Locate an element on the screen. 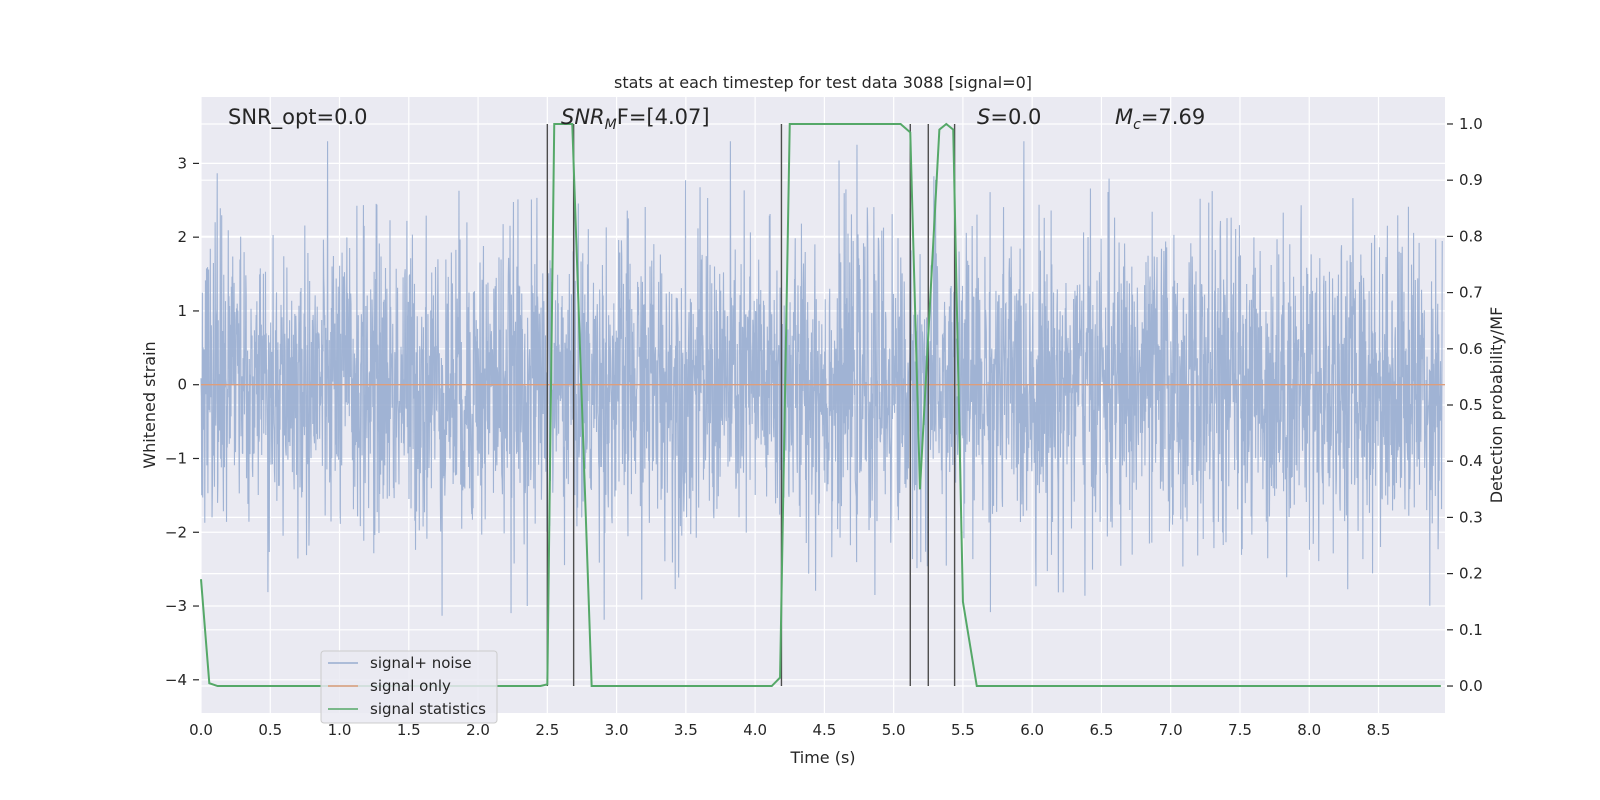 The width and height of the screenshot is (1600, 800). annotation-mc: Mc=7.69 is located at coordinates (1160, 119).